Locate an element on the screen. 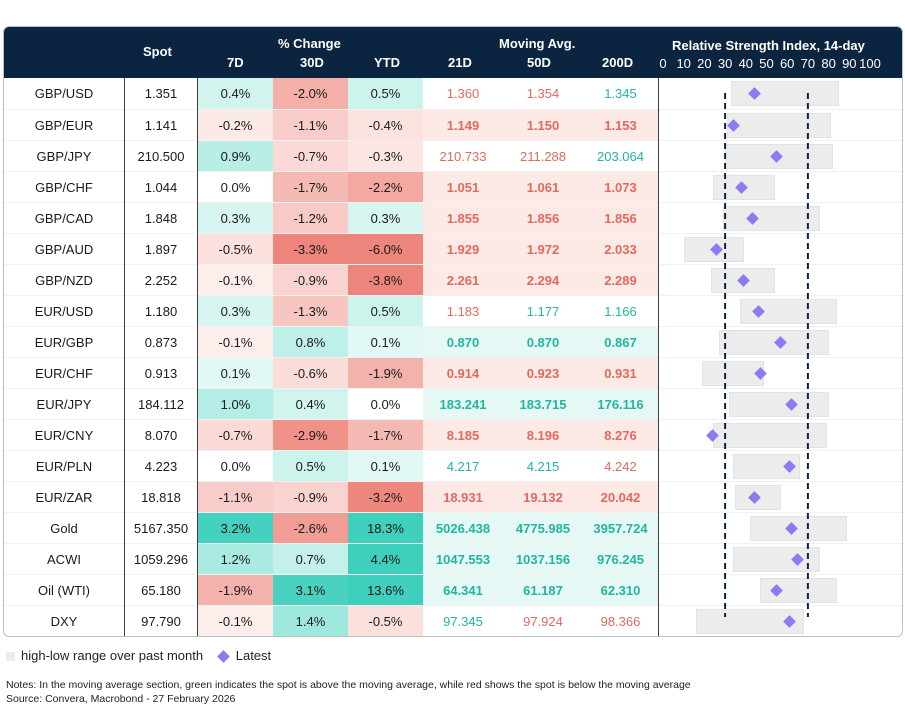 The image size is (905, 709). d30-cell: -3.3% is located at coordinates (310, 249).